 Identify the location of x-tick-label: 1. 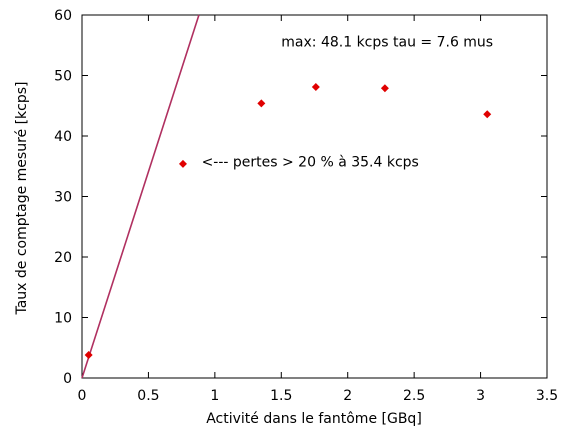
(214, 396).